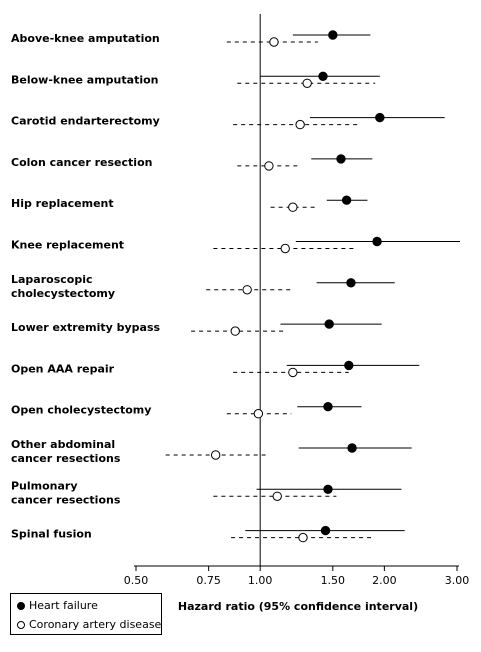  I want to click on point-hf-other-abdominal-cancer-resections, so click(352, 448).